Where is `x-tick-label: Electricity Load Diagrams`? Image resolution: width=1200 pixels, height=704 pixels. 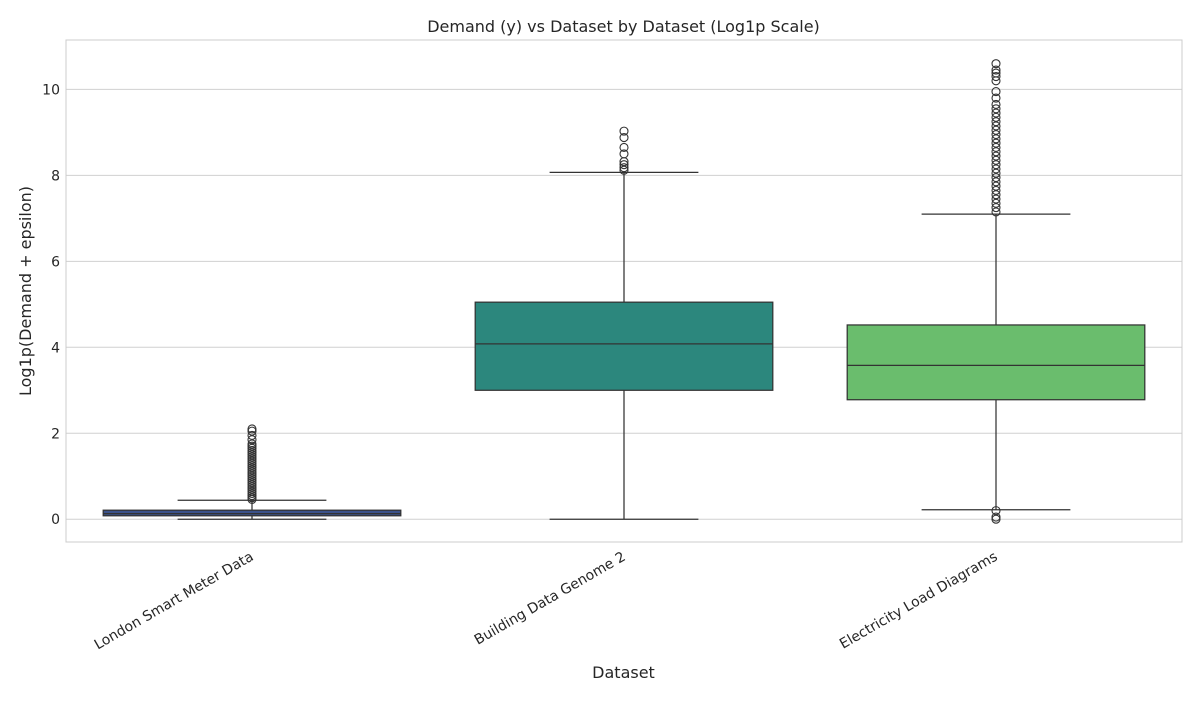
x-tick-label: Electricity Load Diagrams is located at coordinates (918, 601).